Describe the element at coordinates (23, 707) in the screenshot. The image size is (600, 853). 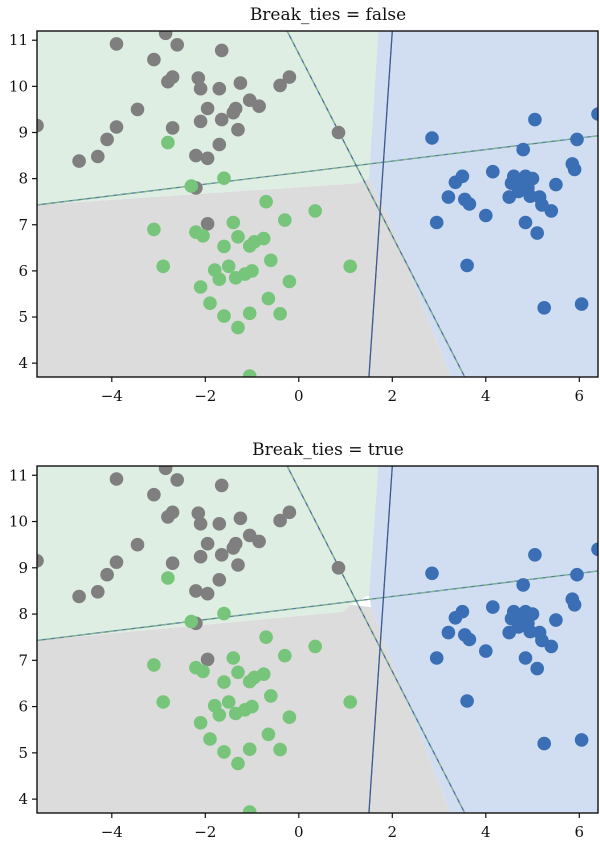
I see `y-tick-label-bottom: 6` at that location.